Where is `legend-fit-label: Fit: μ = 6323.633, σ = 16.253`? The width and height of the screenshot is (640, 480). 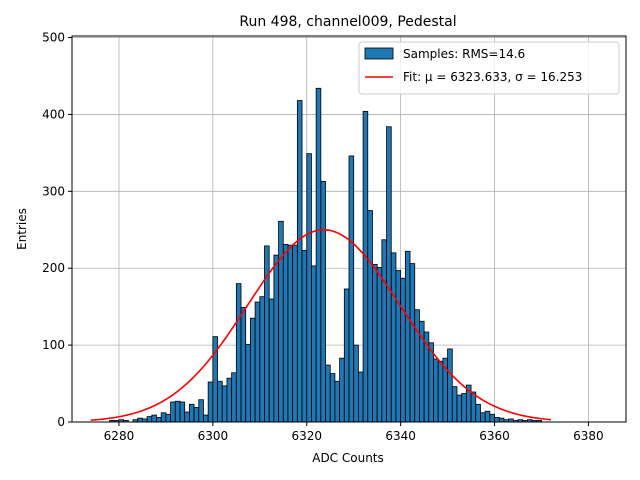
legend-fit-label: Fit: μ = 6323.633, σ = 16.253 is located at coordinates (492, 77).